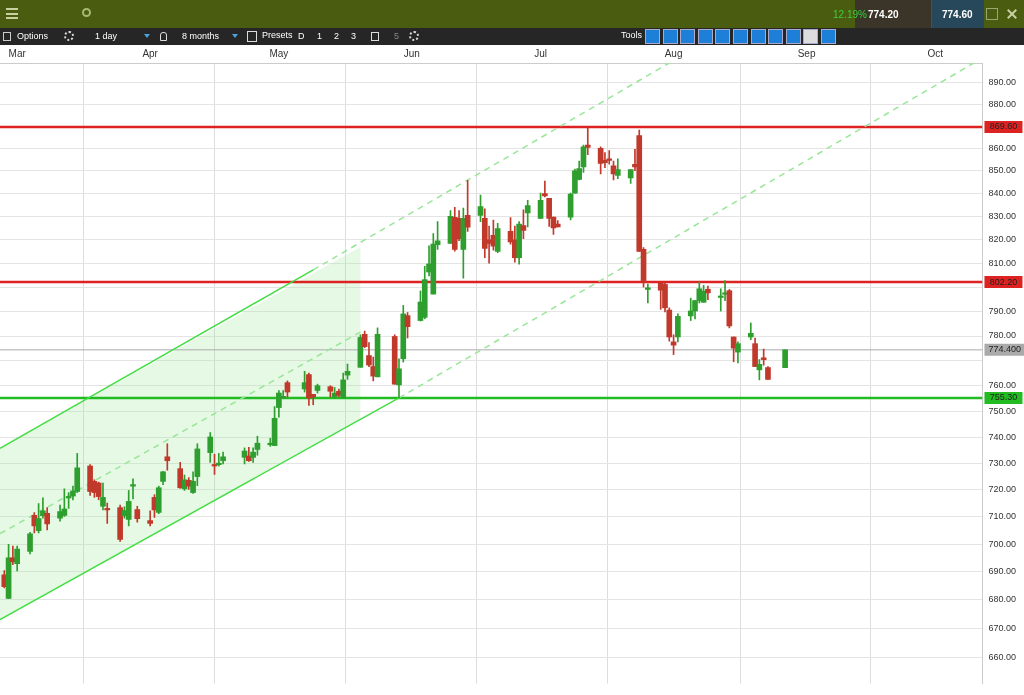 The height and width of the screenshot is (695, 1024). I want to click on x-tick-label: Sep, so click(806, 53).